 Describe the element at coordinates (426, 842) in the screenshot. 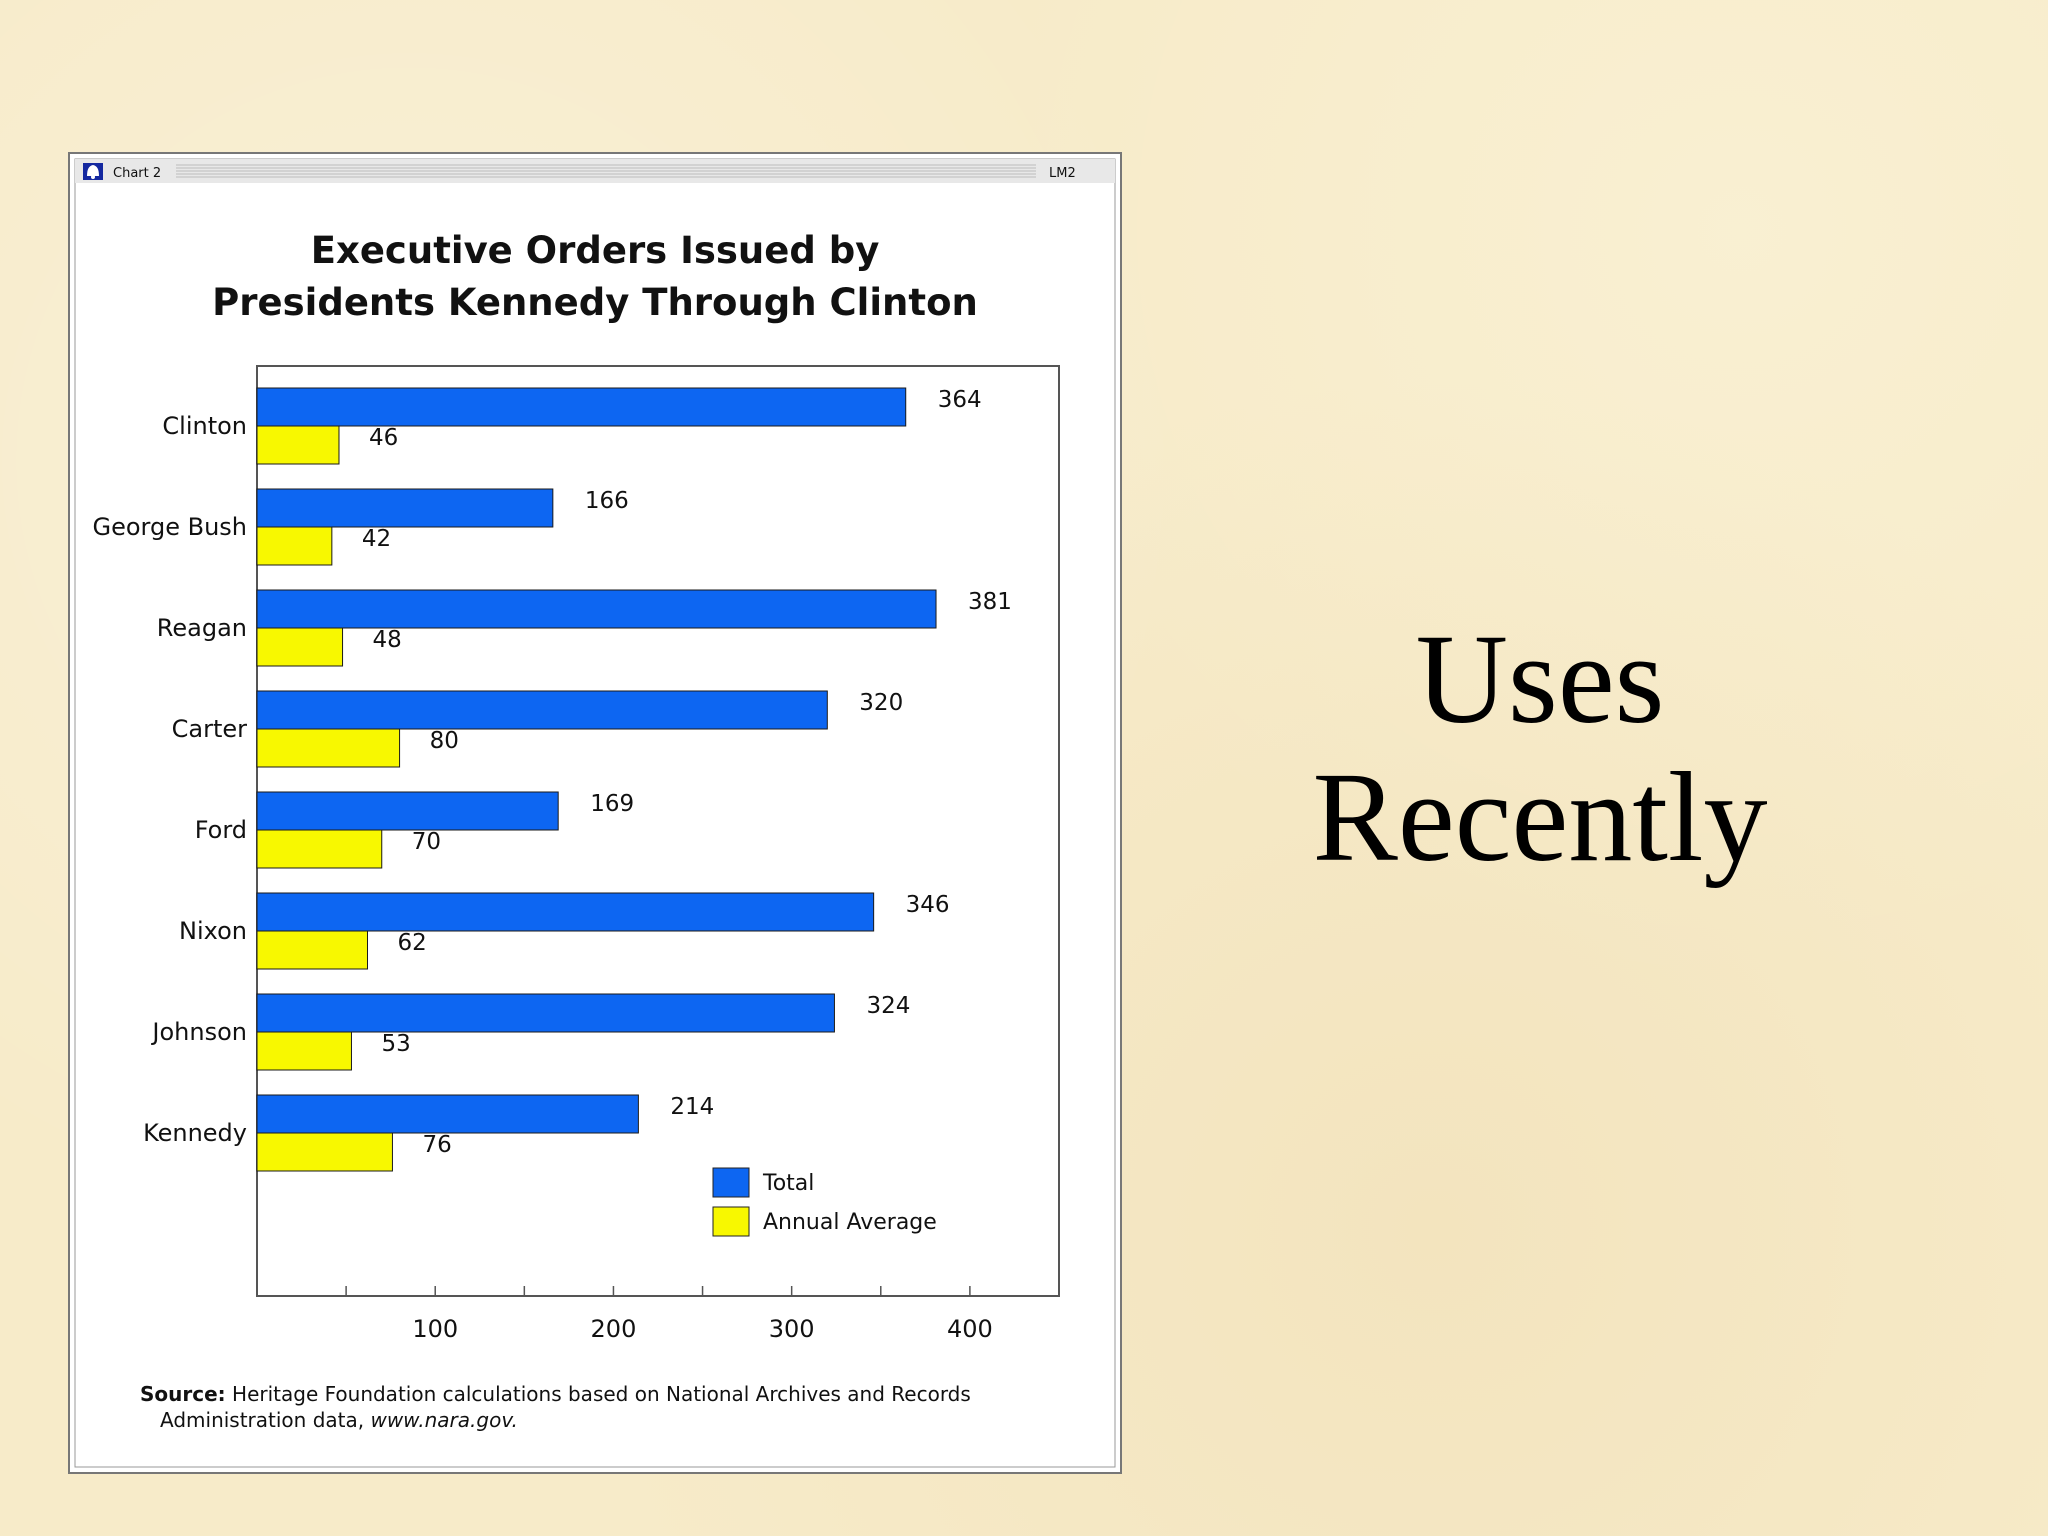

I see `value-label-annual-ford: 70` at that location.